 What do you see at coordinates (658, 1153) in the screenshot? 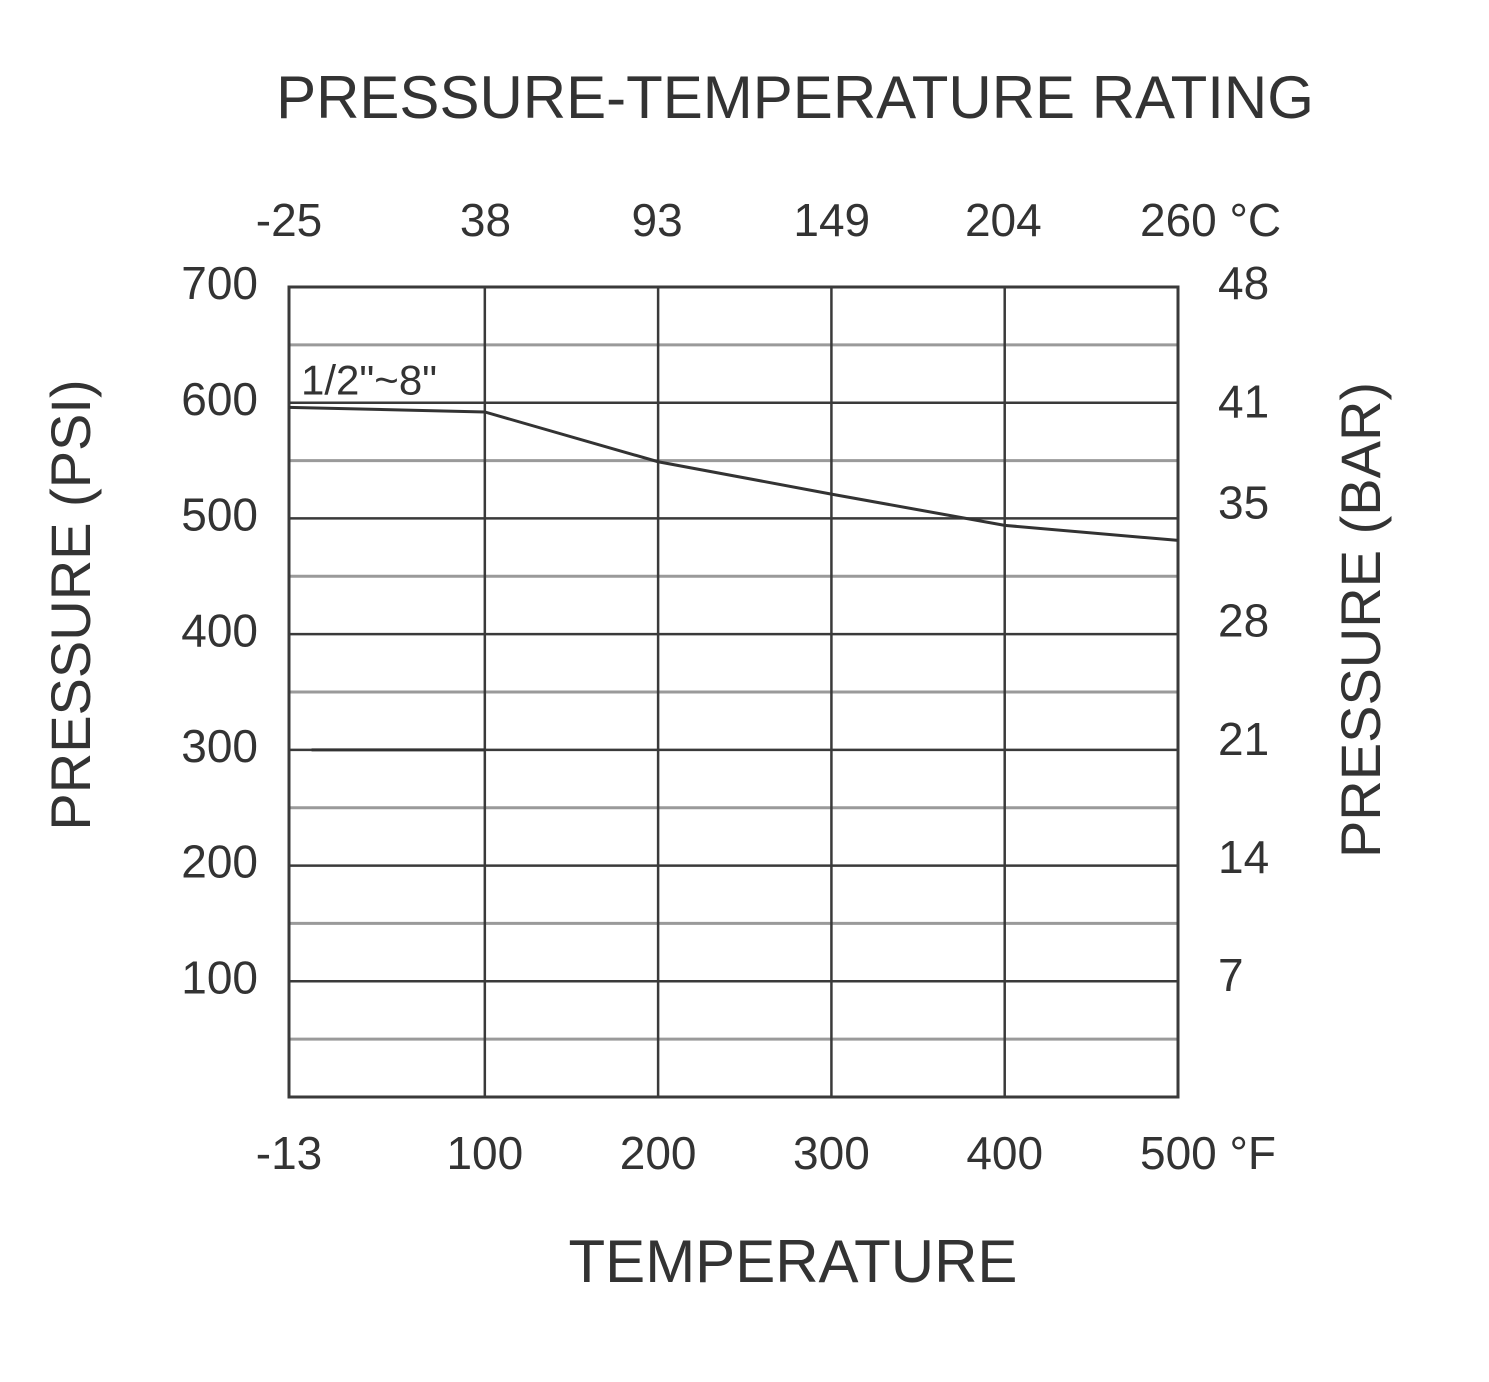
I see `x-tick-label: 200` at bounding box center [658, 1153].